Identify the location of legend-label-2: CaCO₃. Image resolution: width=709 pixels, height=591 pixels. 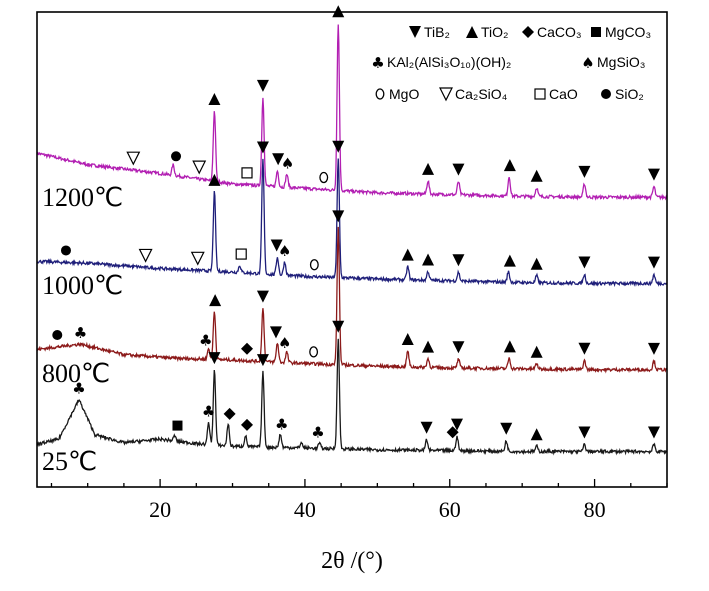
(559, 32).